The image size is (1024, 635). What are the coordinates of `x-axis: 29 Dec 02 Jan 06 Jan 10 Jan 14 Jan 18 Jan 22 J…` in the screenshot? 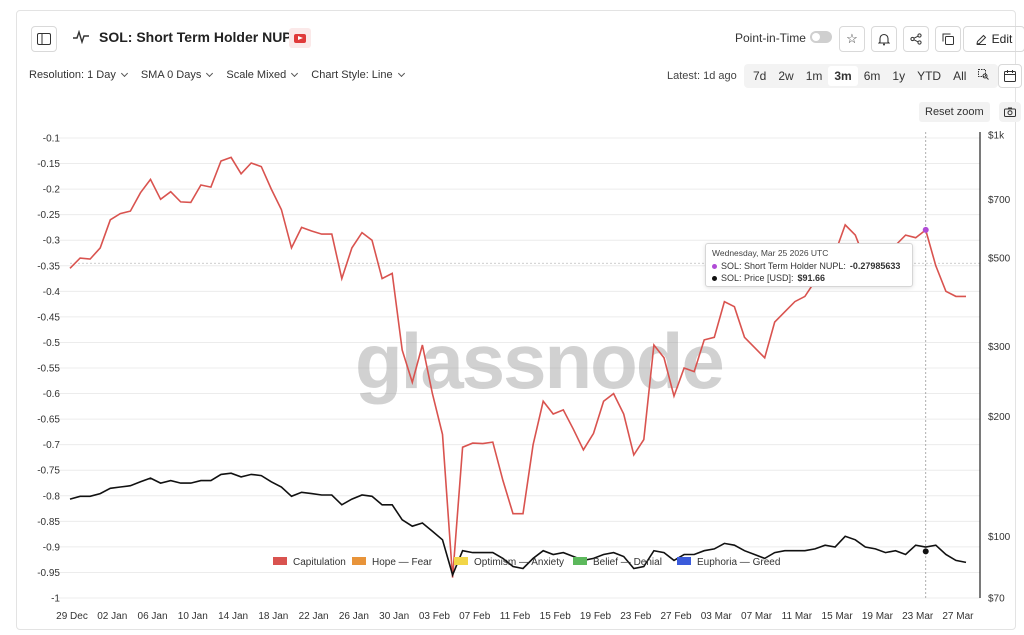 It's located at (515, 616).